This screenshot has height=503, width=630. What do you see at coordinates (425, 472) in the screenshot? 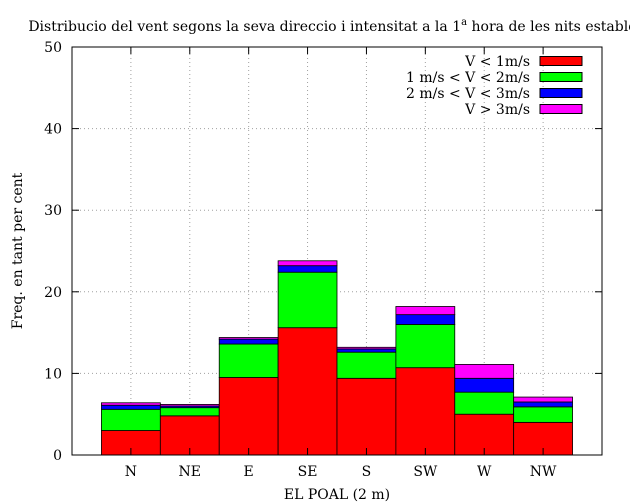
I see `x-tick-label: SW` at bounding box center [425, 472].